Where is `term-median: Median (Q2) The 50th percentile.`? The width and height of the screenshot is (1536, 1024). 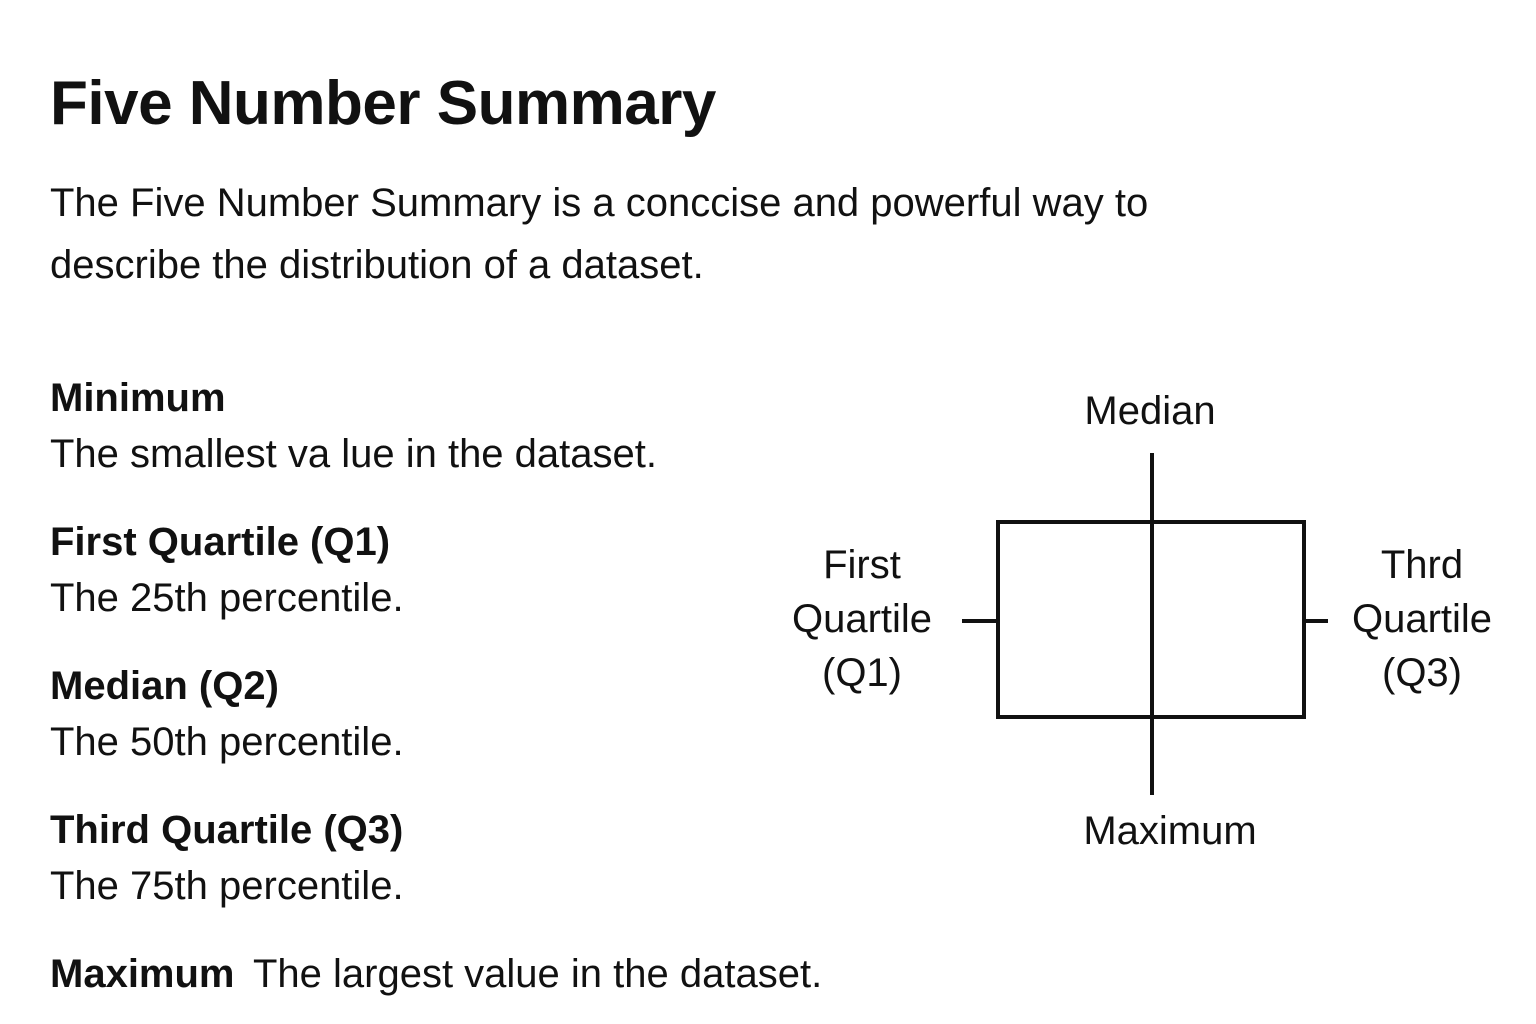
term-median: Median (Q2) The 50th percentile. is located at coordinates (480, 714).